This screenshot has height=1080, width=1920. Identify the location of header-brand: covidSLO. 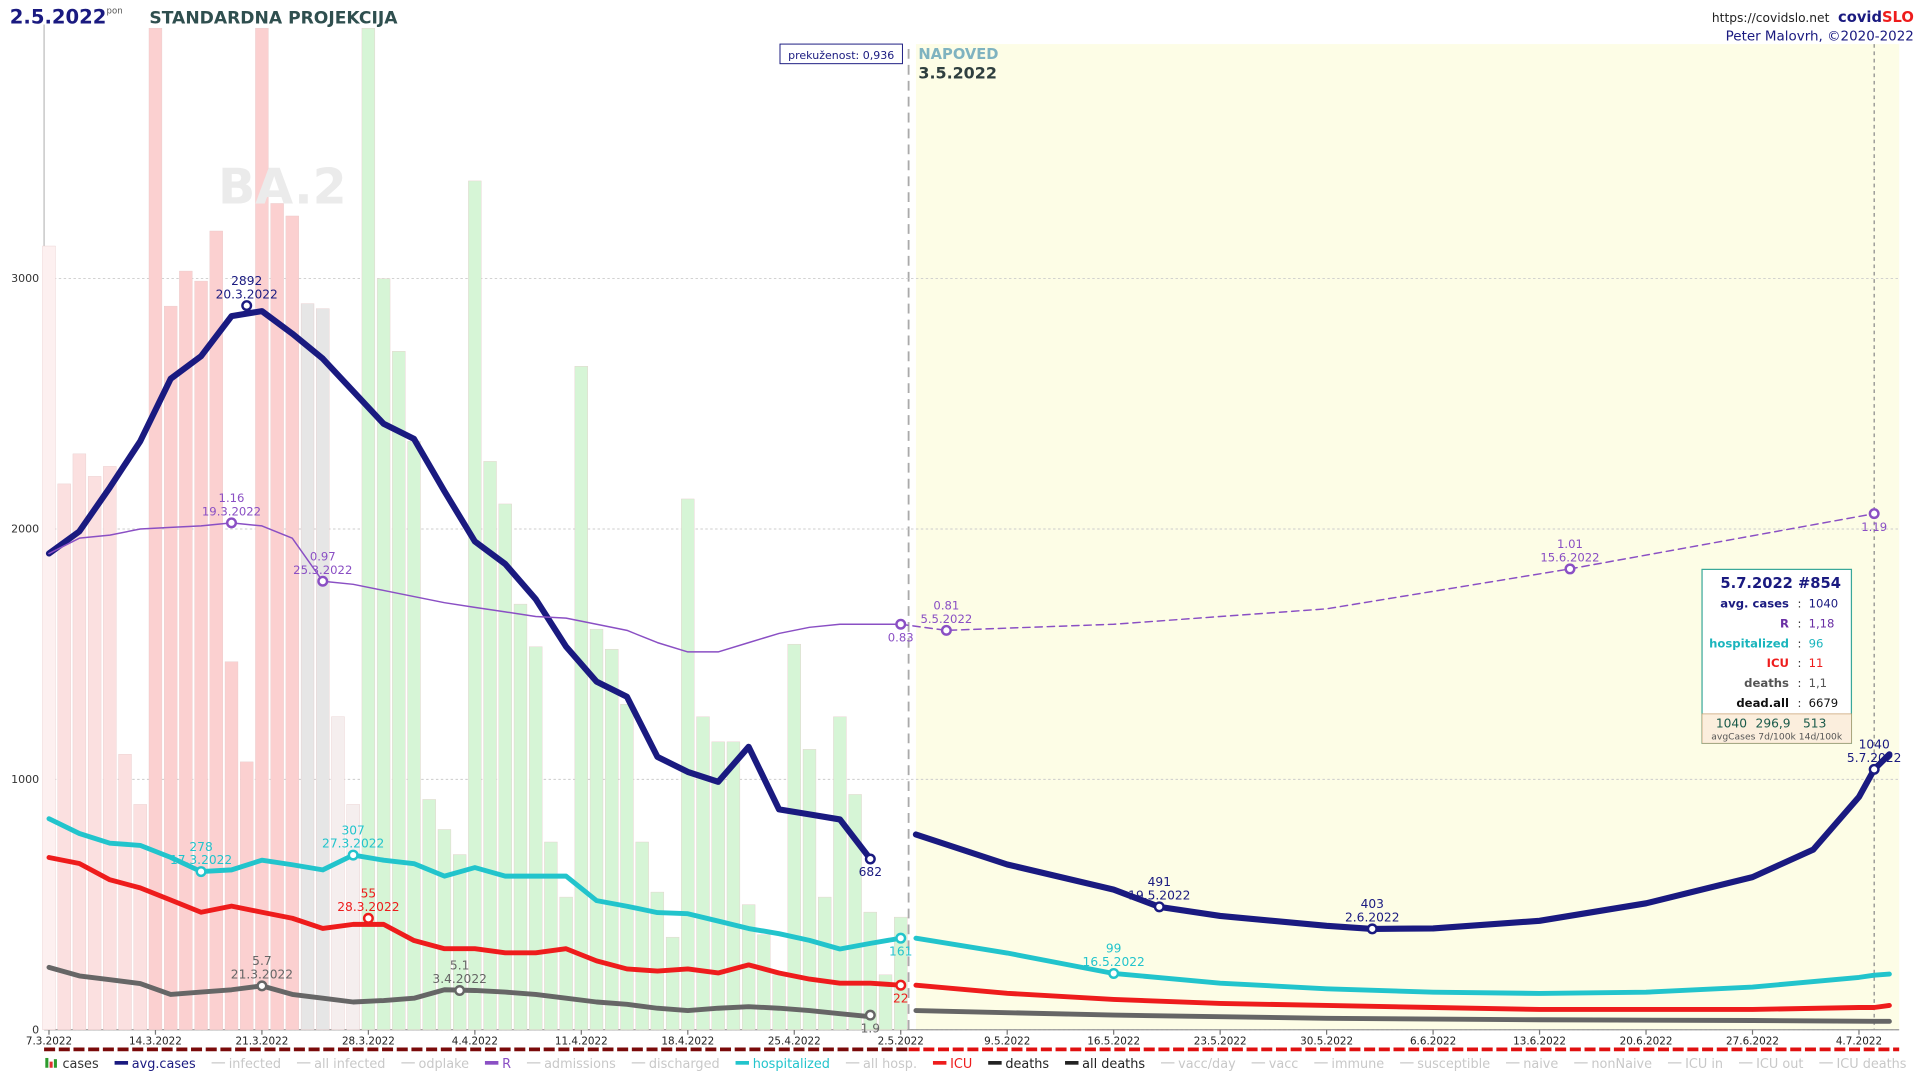
(1876, 17).